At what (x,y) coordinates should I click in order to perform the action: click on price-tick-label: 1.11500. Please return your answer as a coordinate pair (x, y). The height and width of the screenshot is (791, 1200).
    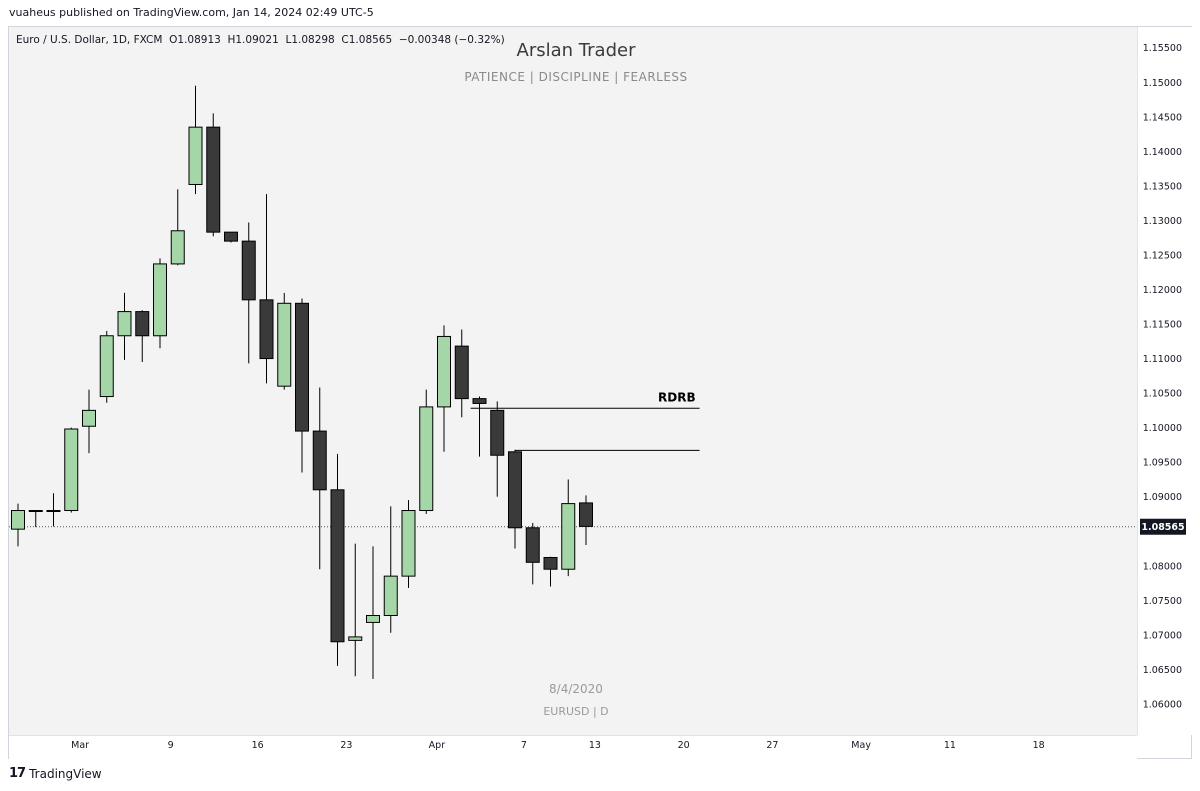
    Looking at the image, I should click on (1162, 325).